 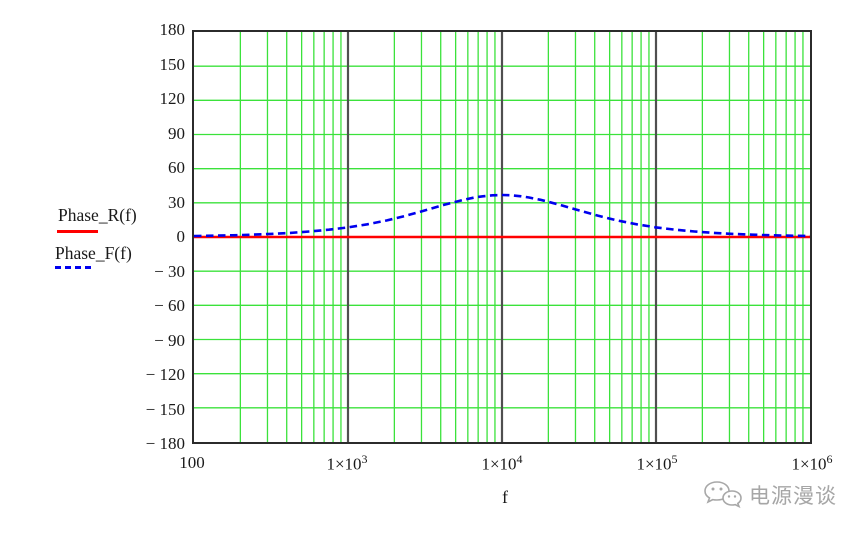 What do you see at coordinates (97, 215) in the screenshot?
I see `legend-label-phase-r: Phase_R(f)` at bounding box center [97, 215].